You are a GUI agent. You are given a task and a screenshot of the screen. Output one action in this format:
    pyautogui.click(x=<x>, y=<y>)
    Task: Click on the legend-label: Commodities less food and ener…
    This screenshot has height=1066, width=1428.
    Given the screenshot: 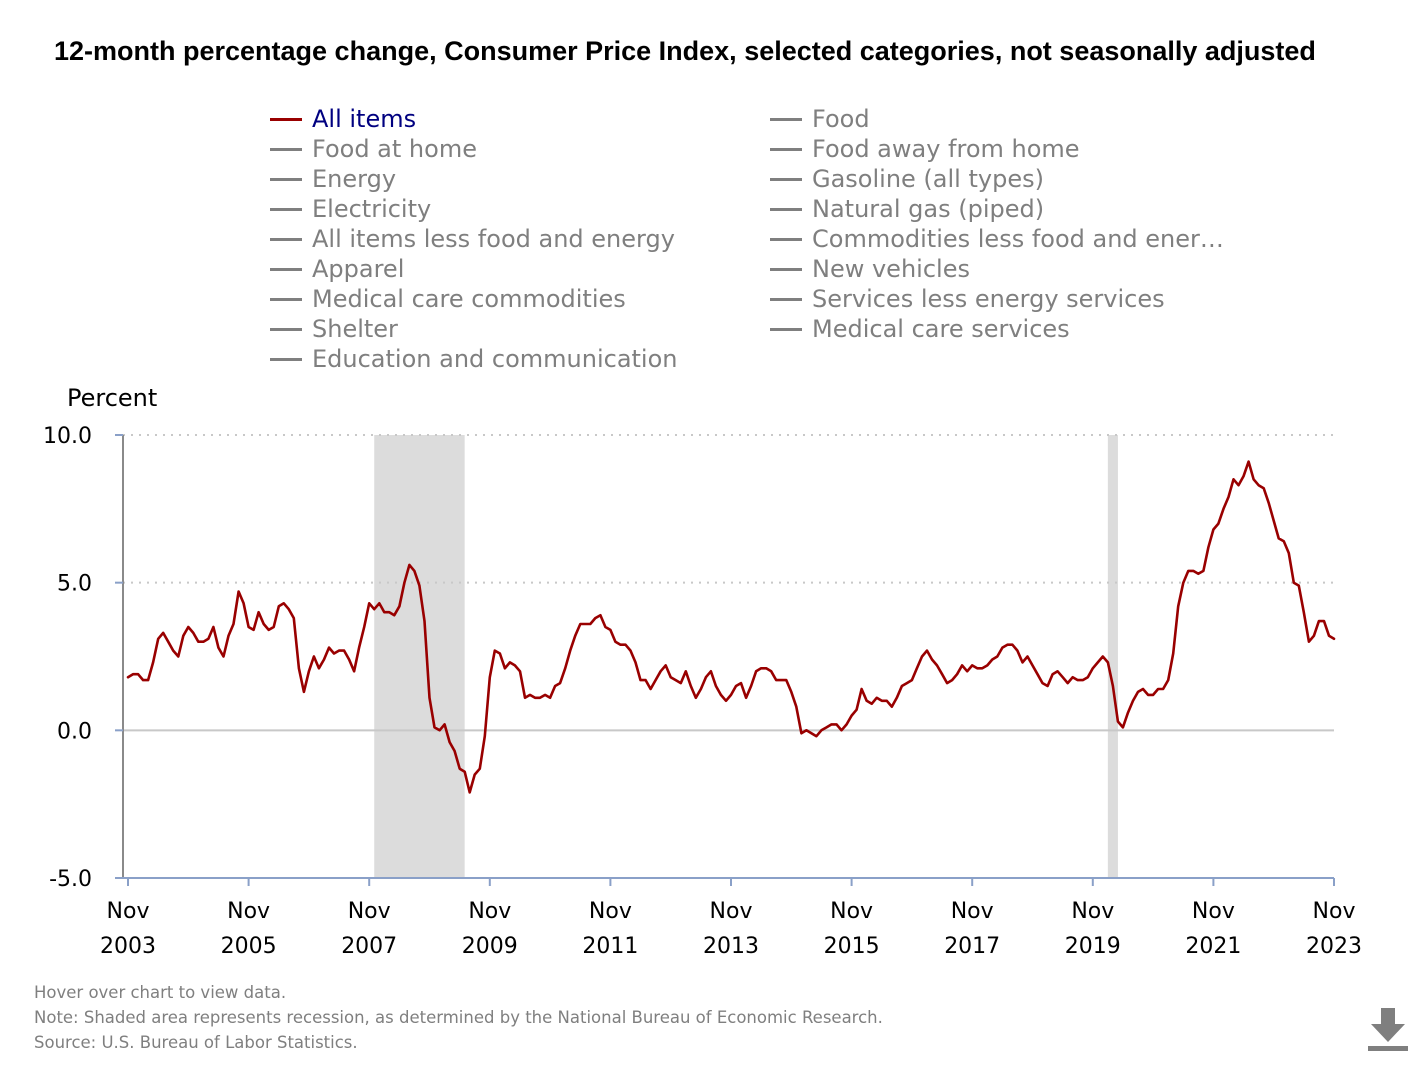 What is the action you would take?
    pyautogui.click(x=1018, y=239)
    